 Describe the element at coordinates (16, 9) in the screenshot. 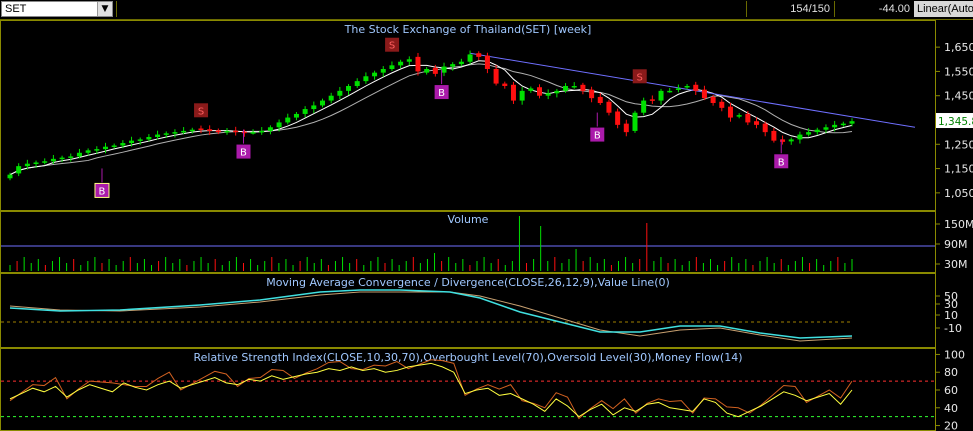

I see `symbol-value: SET` at that location.